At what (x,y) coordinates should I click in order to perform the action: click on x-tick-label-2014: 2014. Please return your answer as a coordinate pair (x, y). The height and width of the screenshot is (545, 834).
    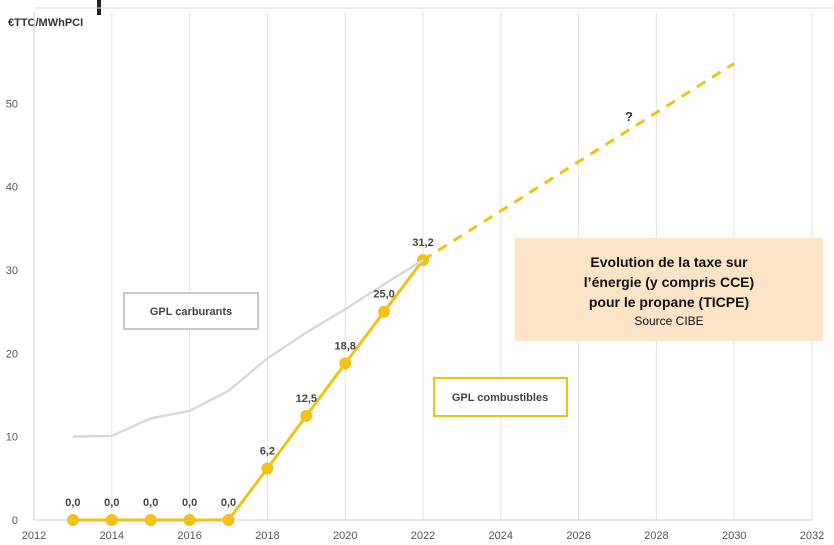
    Looking at the image, I should click on (112, 536).